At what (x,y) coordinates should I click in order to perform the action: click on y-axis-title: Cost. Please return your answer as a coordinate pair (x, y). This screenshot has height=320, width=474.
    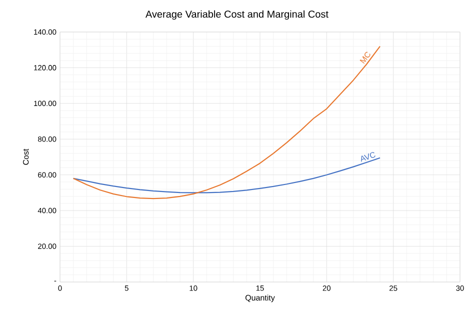
    Looking at the image, I should click on (26, 156).